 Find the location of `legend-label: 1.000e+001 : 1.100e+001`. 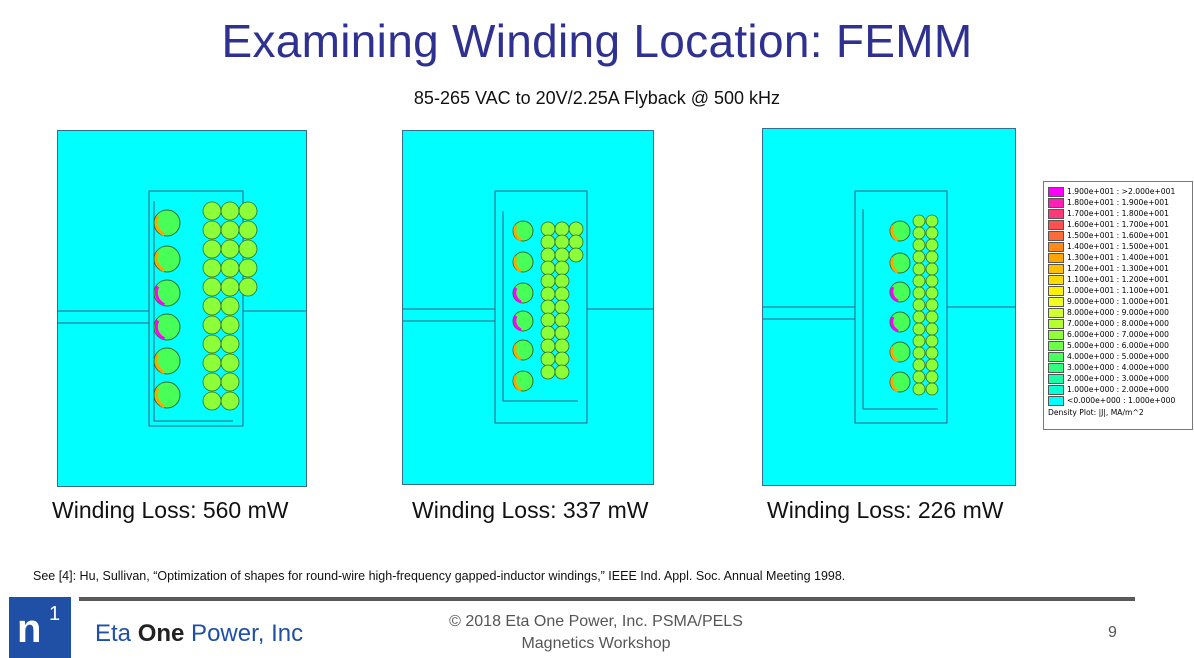

legend-label: 1.000e+001 : 1.100e+001 is located at coordinates (1118, 290).